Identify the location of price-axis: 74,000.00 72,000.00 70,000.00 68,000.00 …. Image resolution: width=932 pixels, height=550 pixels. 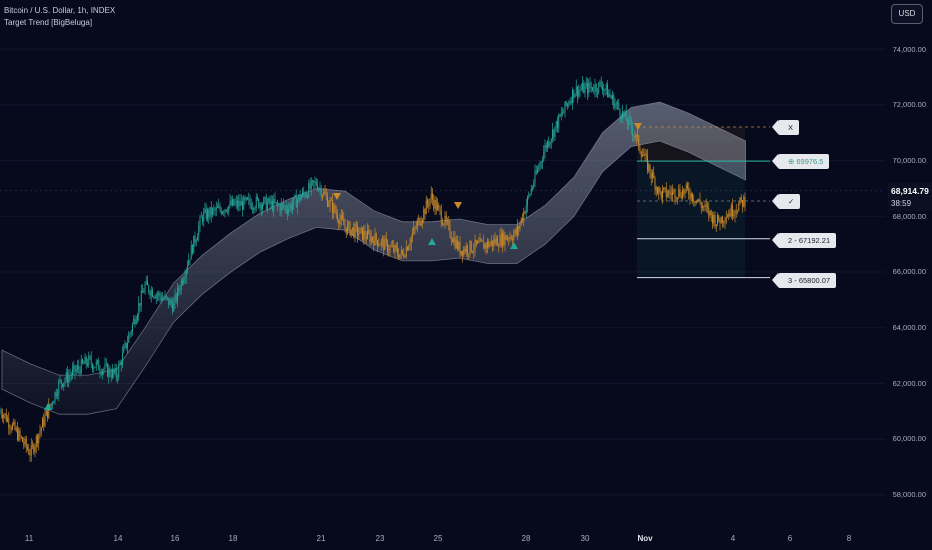
(908, 262).